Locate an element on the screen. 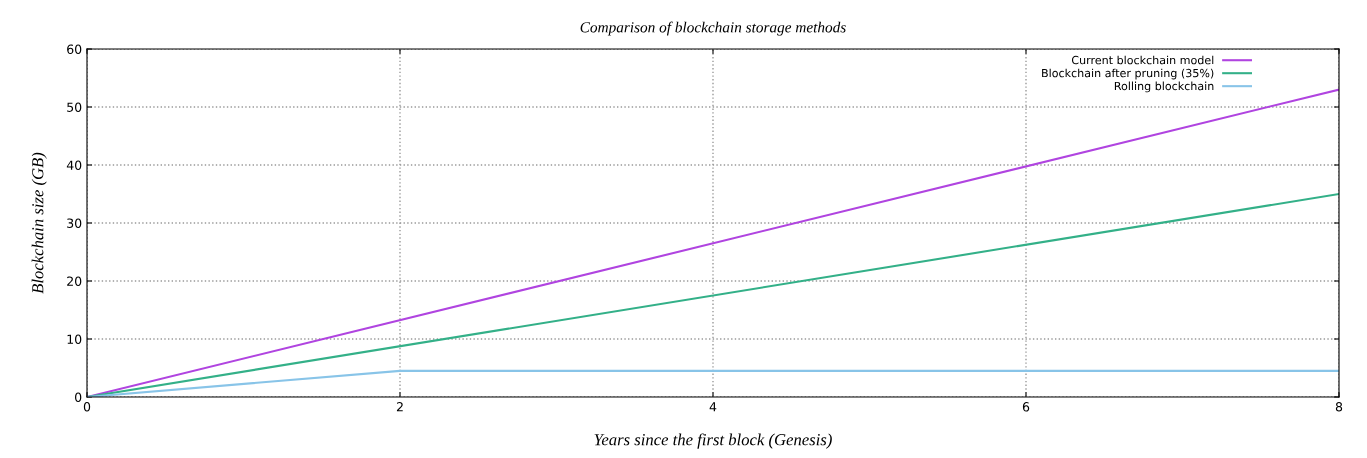  legend-label: Current blockchain model is located at coordinates (1142, 60).